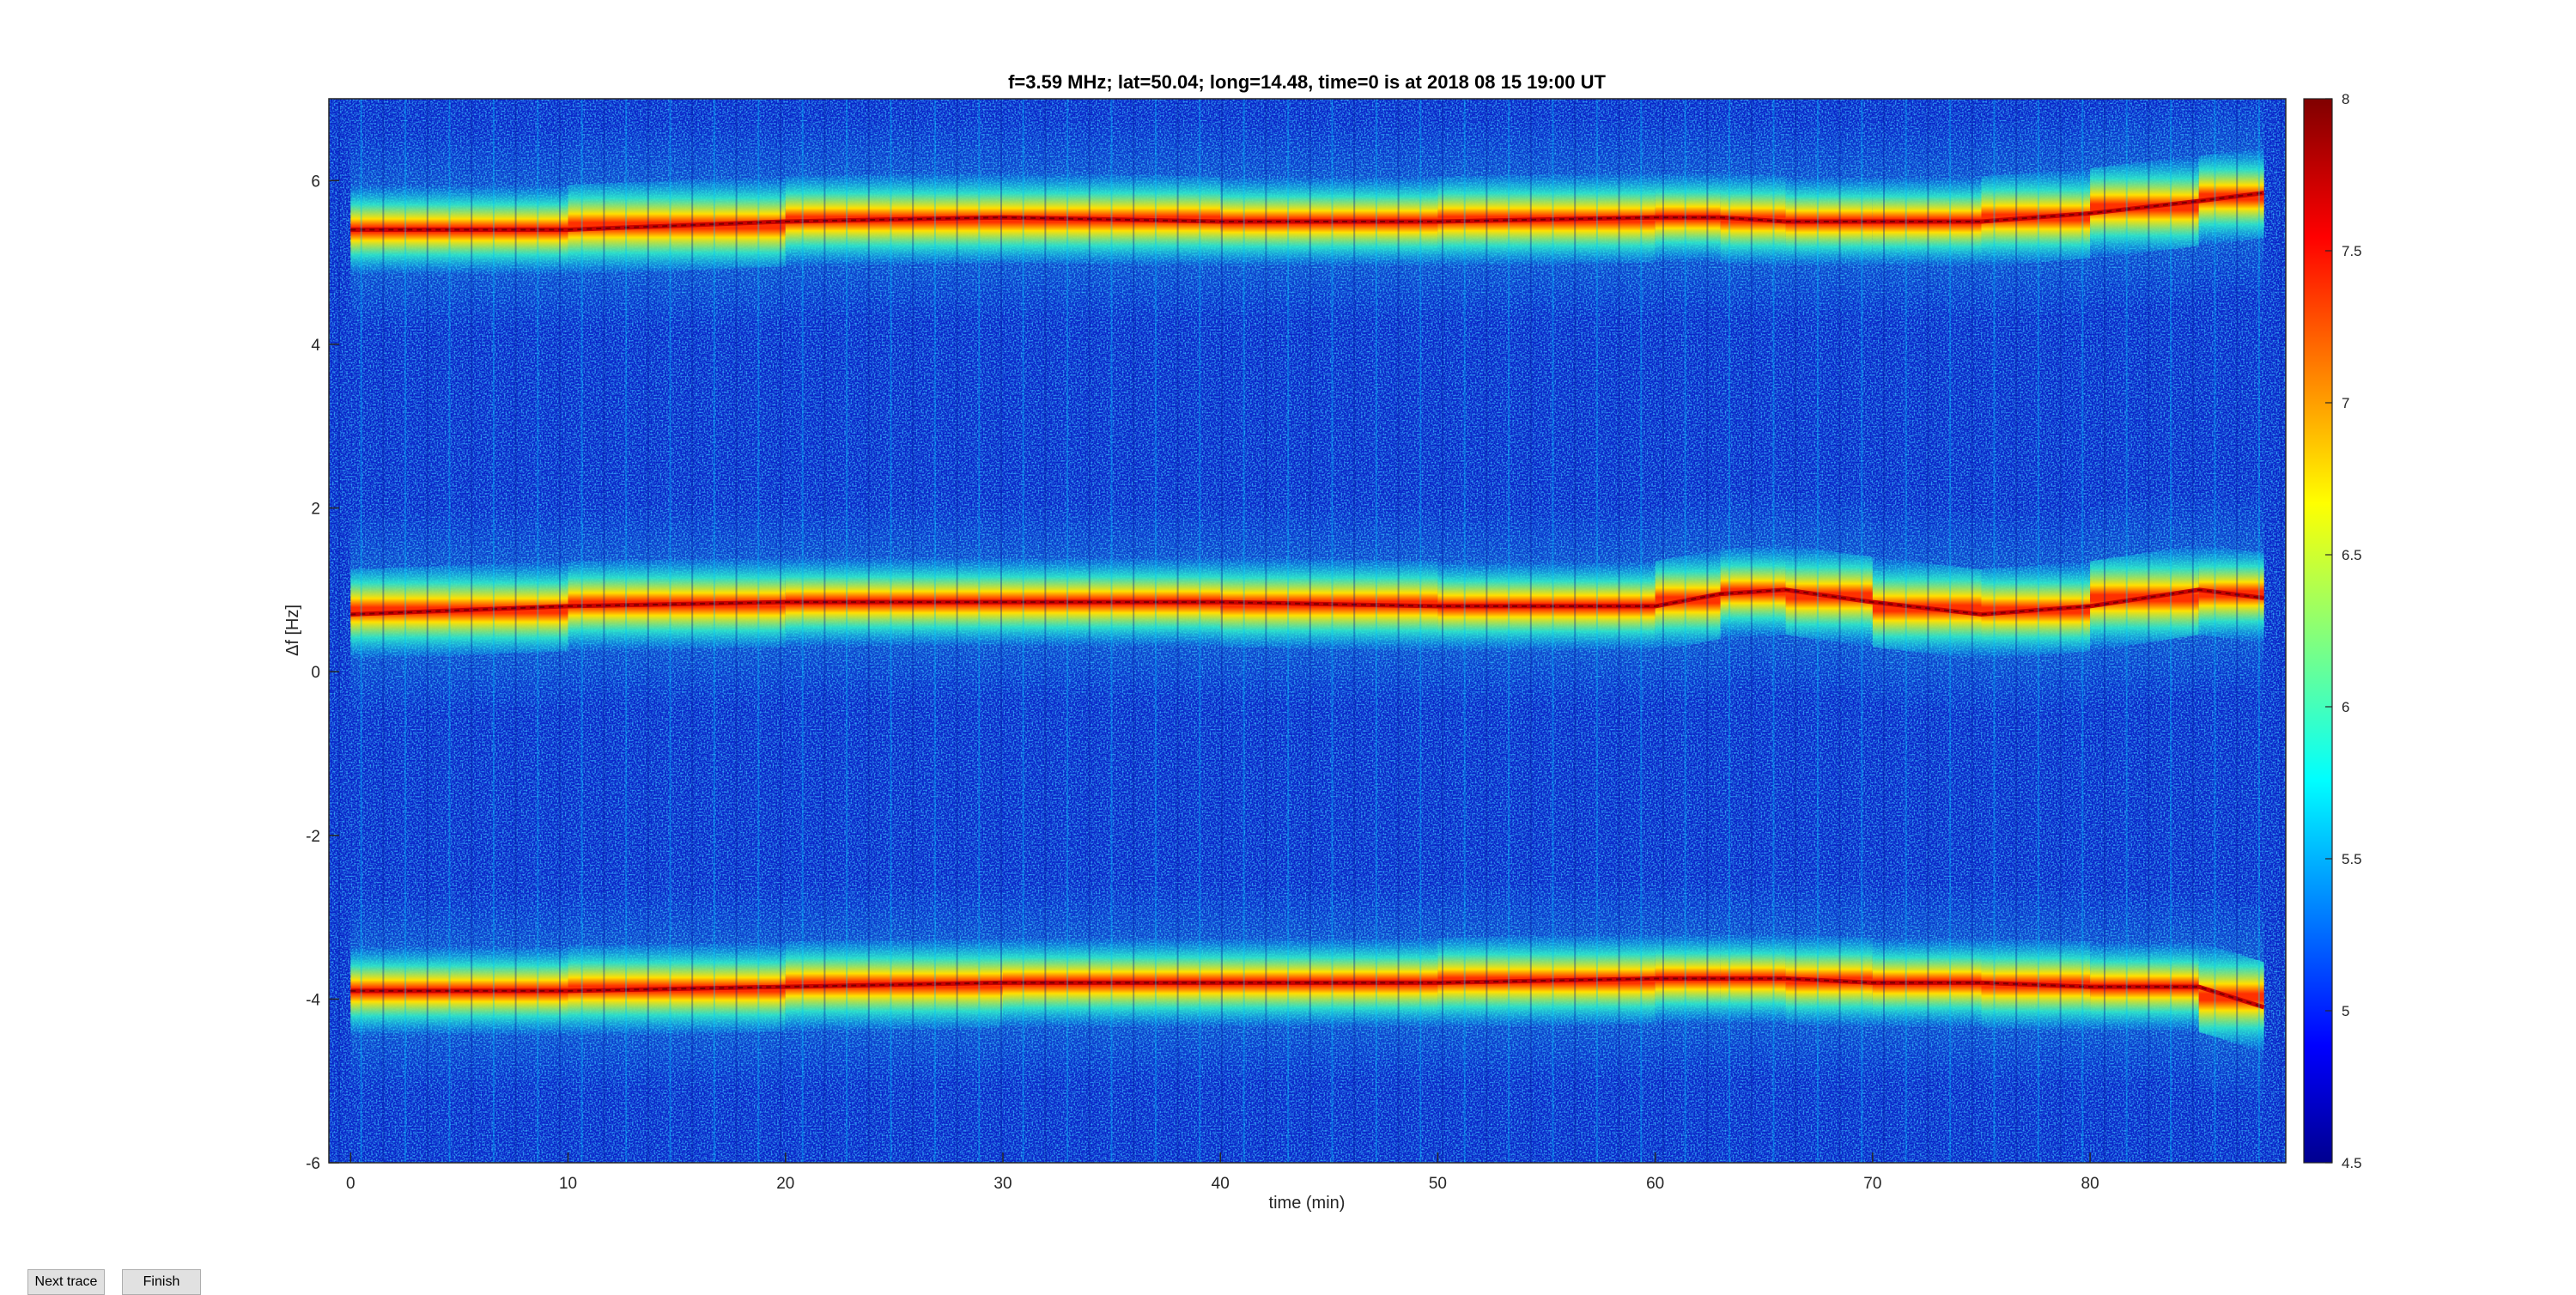  What do you see at coordinates (1222, 1172) in the screenshot?
I see `x-axis: 0 10 20 30 40 50 60 70 80` at bounding box center [1222, 1172].